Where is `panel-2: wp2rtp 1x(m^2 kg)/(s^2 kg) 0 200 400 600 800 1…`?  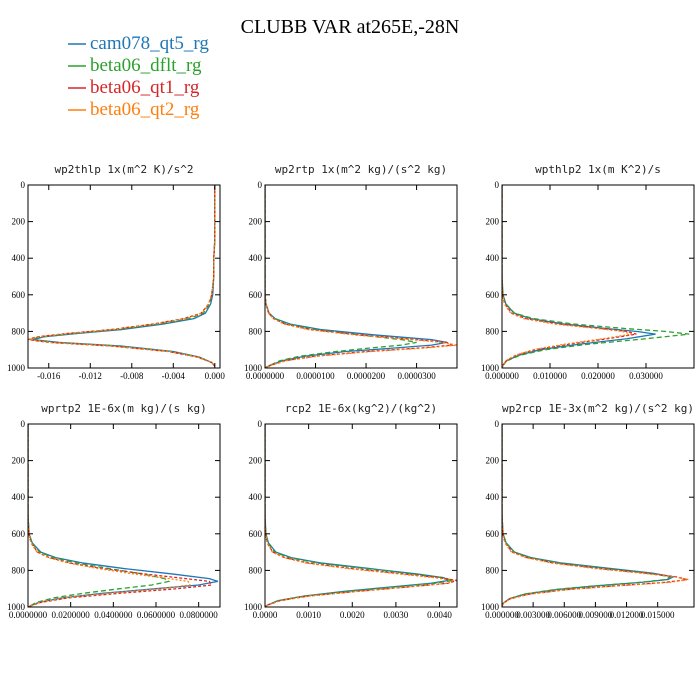
panel-2: wp2rtp 1x(m^2 kg)/(s^2 kg) 0 200 400 600 800 1… is located at coordinates (351, 272).